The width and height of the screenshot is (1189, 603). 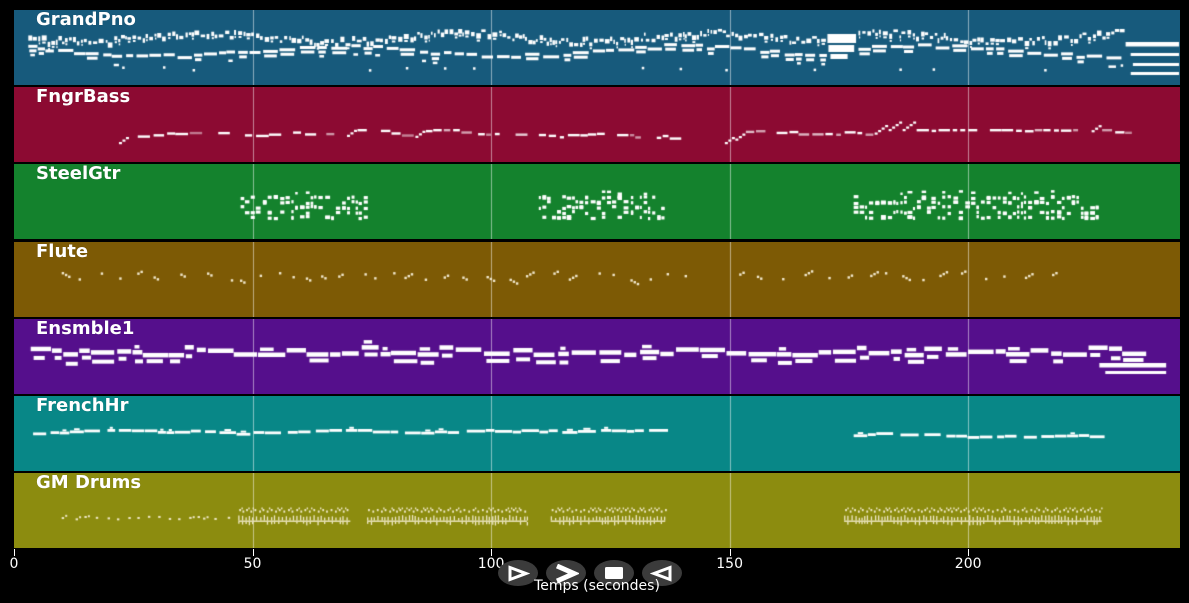 I want to click on track-band-ensmble1: Ensmble1, so click(x=597, y=356).